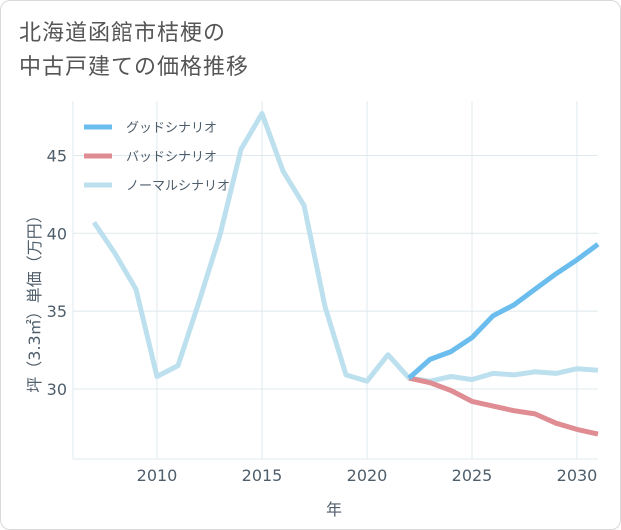 The image size is (621, 530). Describe the element at coordinates (57, 311) in the screenshot. I see `y-tick-label: 35` at that location.